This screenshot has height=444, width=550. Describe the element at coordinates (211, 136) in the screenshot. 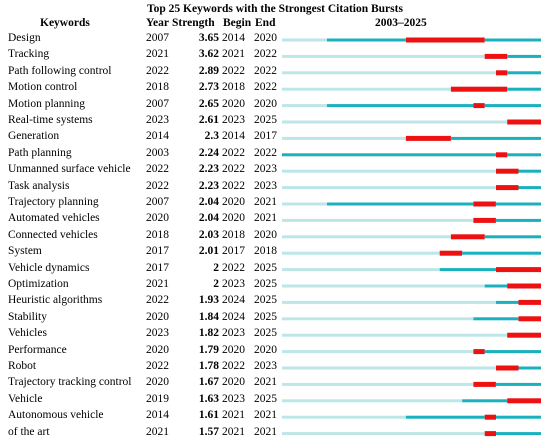

I see `strength-cell: 2.3` at that location.